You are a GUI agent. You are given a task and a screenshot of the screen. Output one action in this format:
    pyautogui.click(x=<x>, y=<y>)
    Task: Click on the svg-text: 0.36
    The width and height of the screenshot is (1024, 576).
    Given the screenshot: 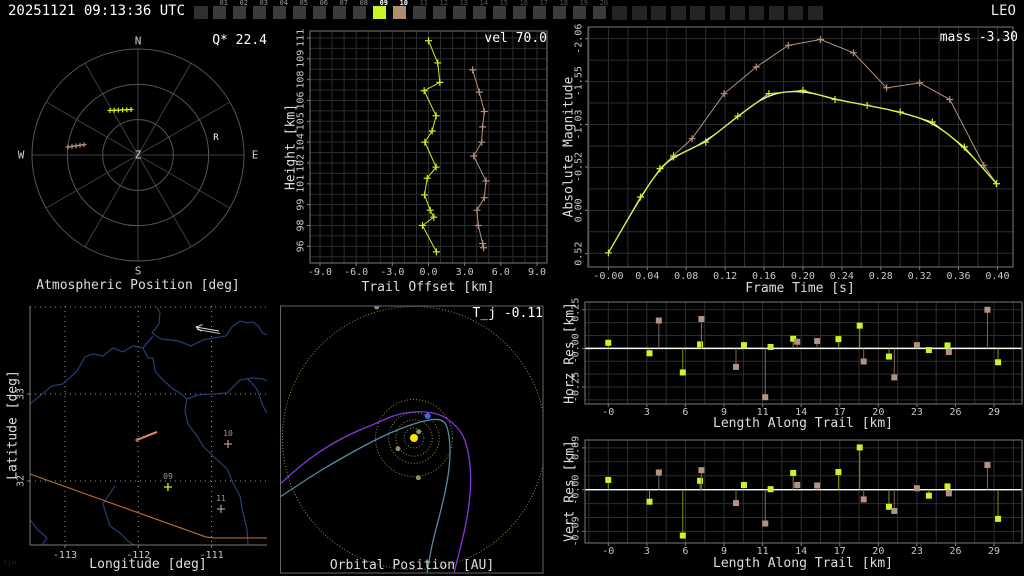 What is the action you would take?
    pyautogui.click(x=958, y=276)
    